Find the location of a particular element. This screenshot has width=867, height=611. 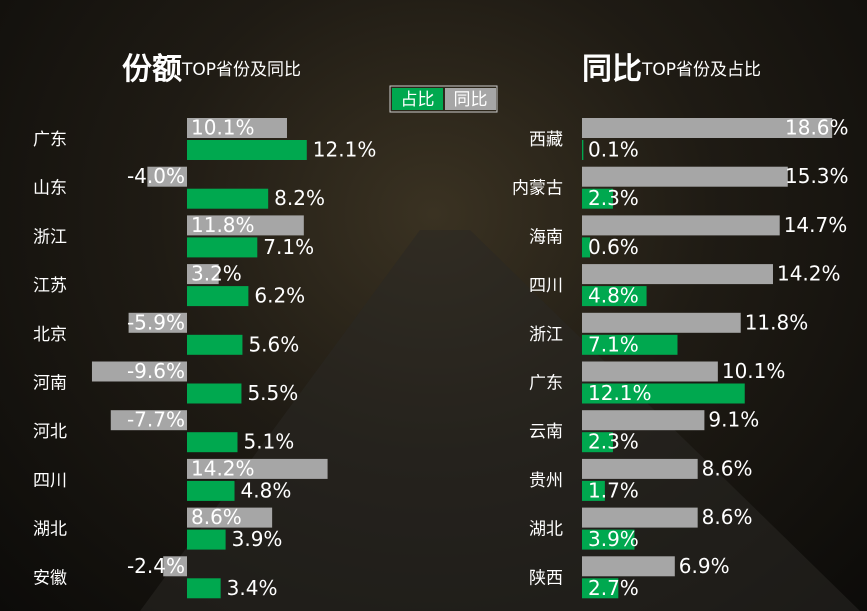

value-label: 0.6% is located at coordinates (613, 247).